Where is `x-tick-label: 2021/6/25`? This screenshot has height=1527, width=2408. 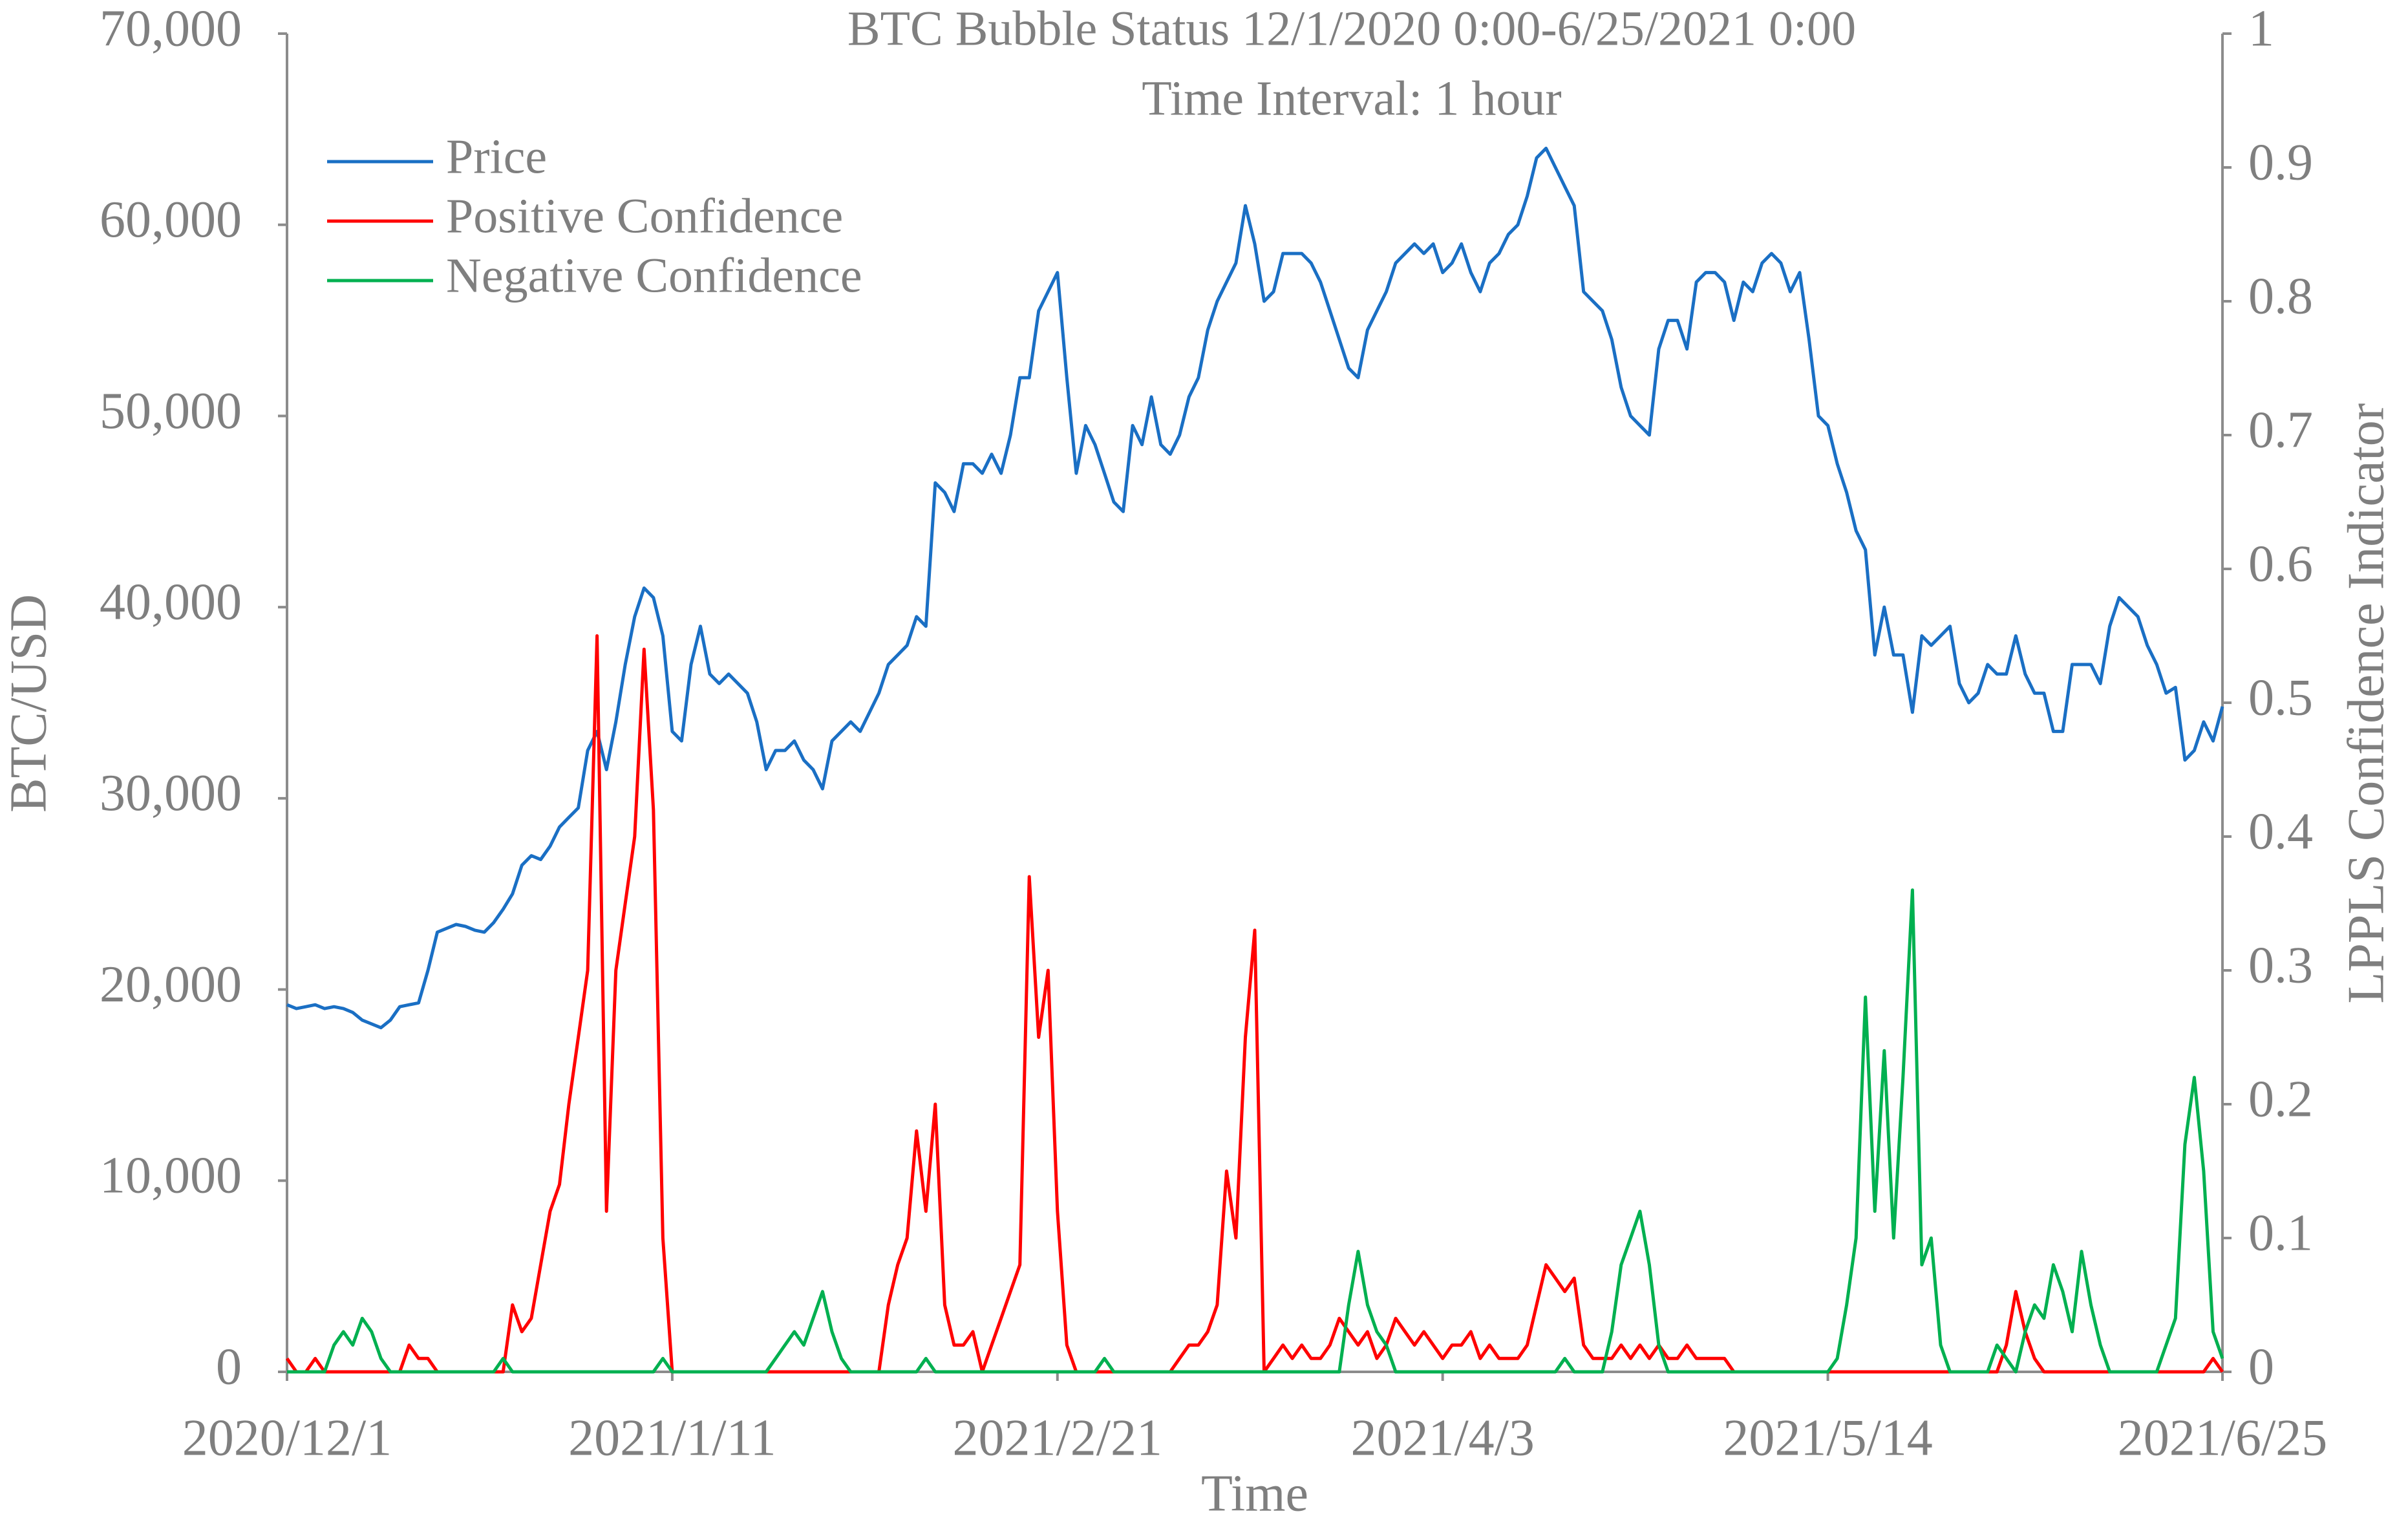
x-tick-label: 2021/6/25 is located at coordinates (2222, 1437).